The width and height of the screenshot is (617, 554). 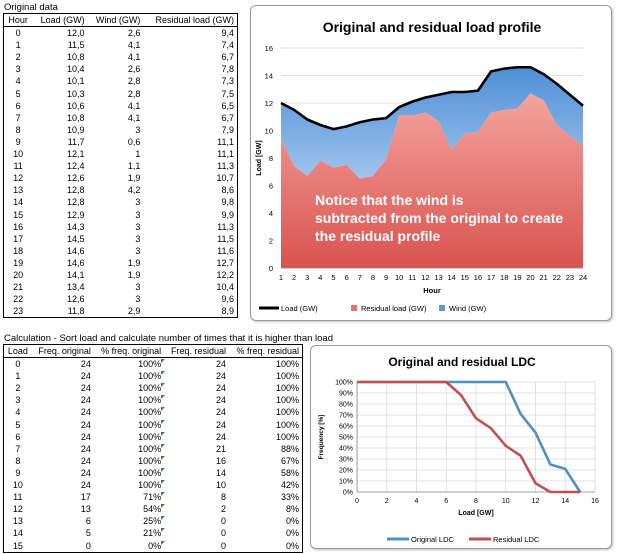 What do you see at coordinates (18, 299) in the screenshot?
I see `table-cell: 22` at bounding box center [18, 299].